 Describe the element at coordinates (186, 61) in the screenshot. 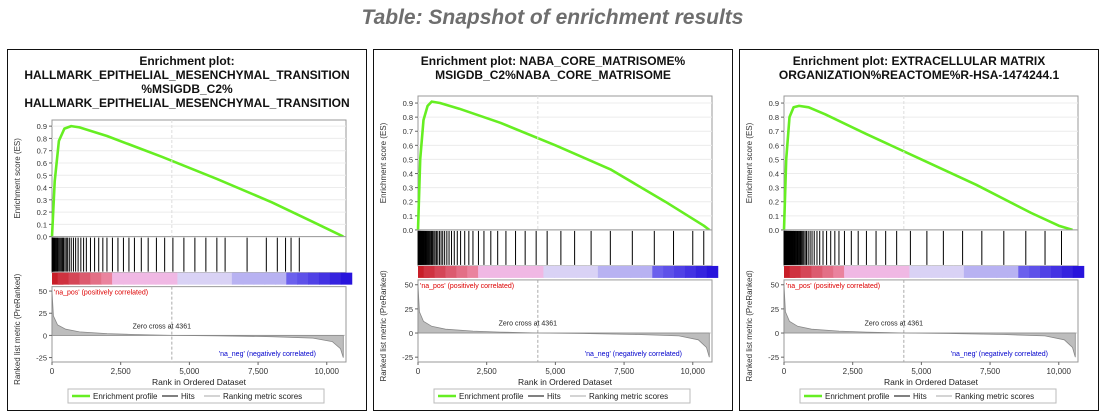

I see `chart-title-line: Enrichment plot:` at that location.